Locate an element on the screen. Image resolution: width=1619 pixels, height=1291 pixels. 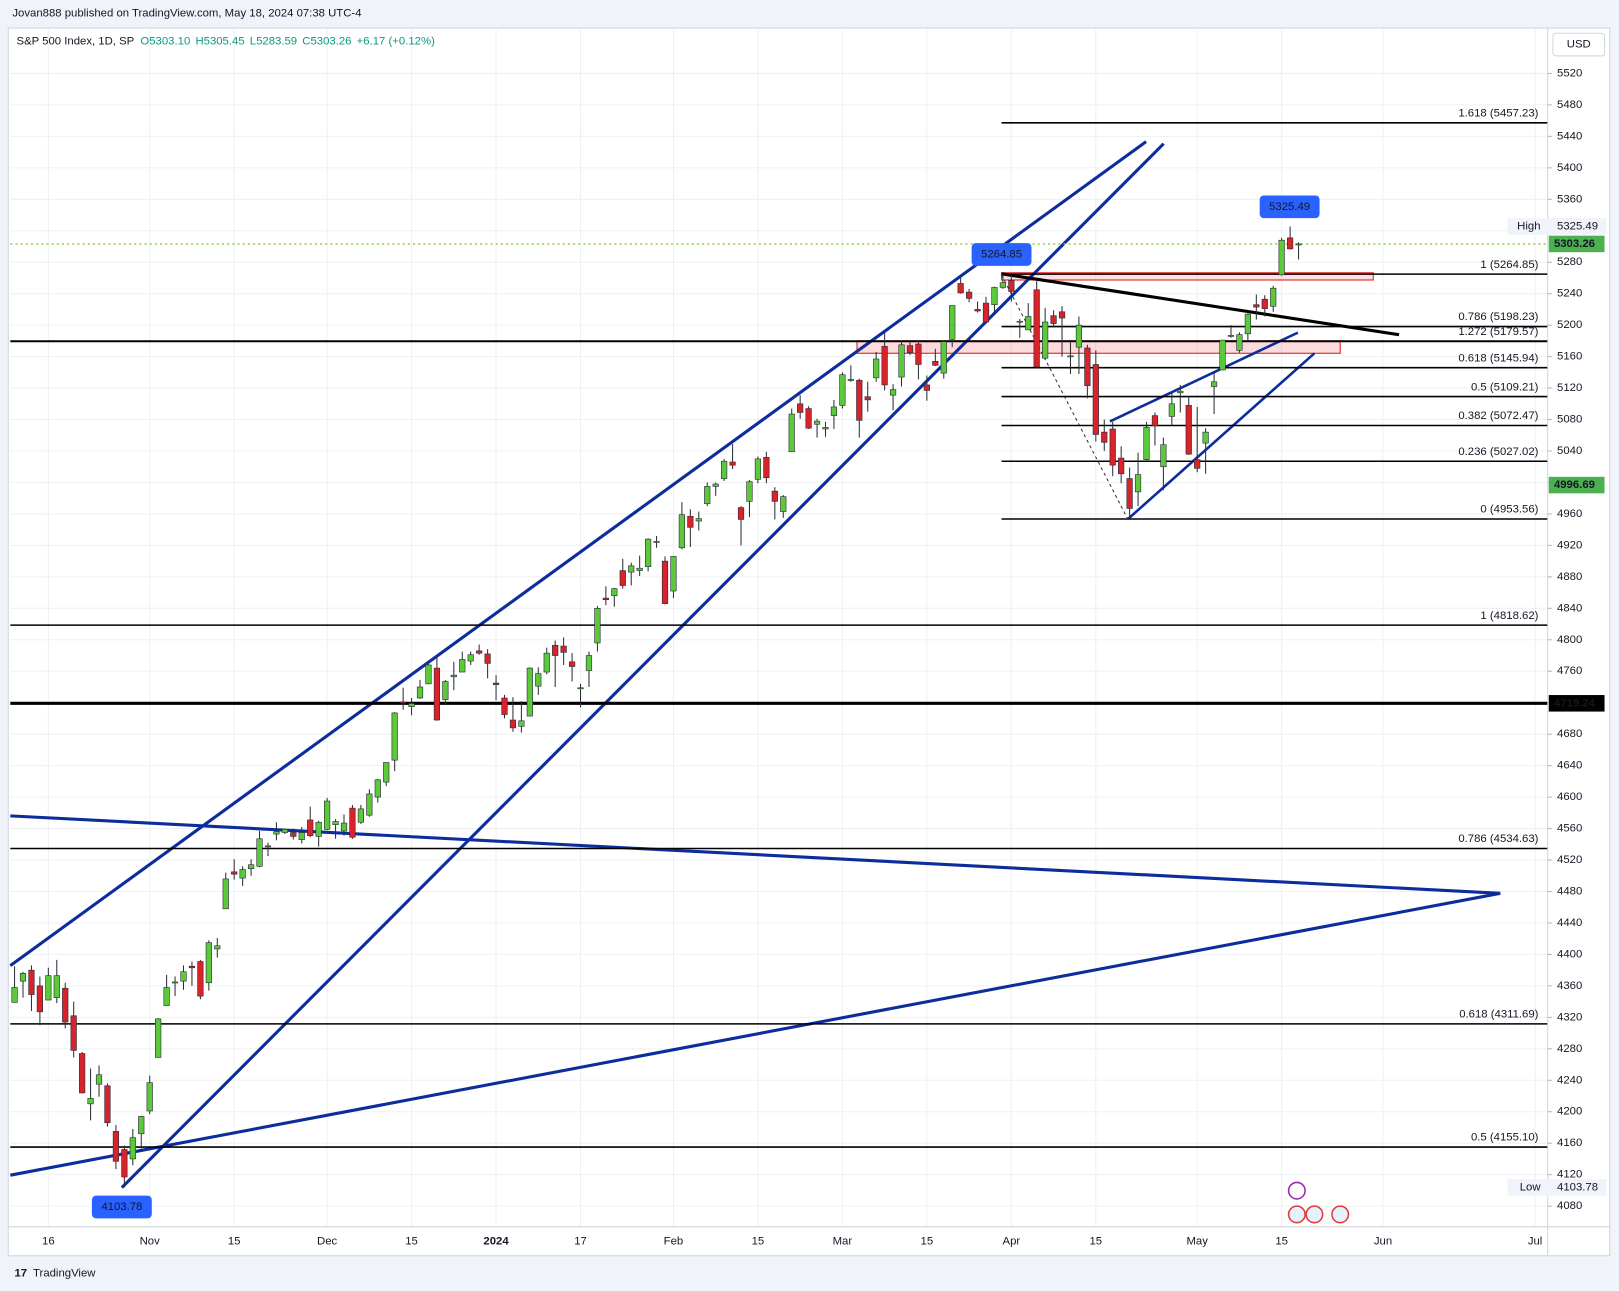
fib-label: 0.786 (5198.23) is located at coordinates (1498, 317).